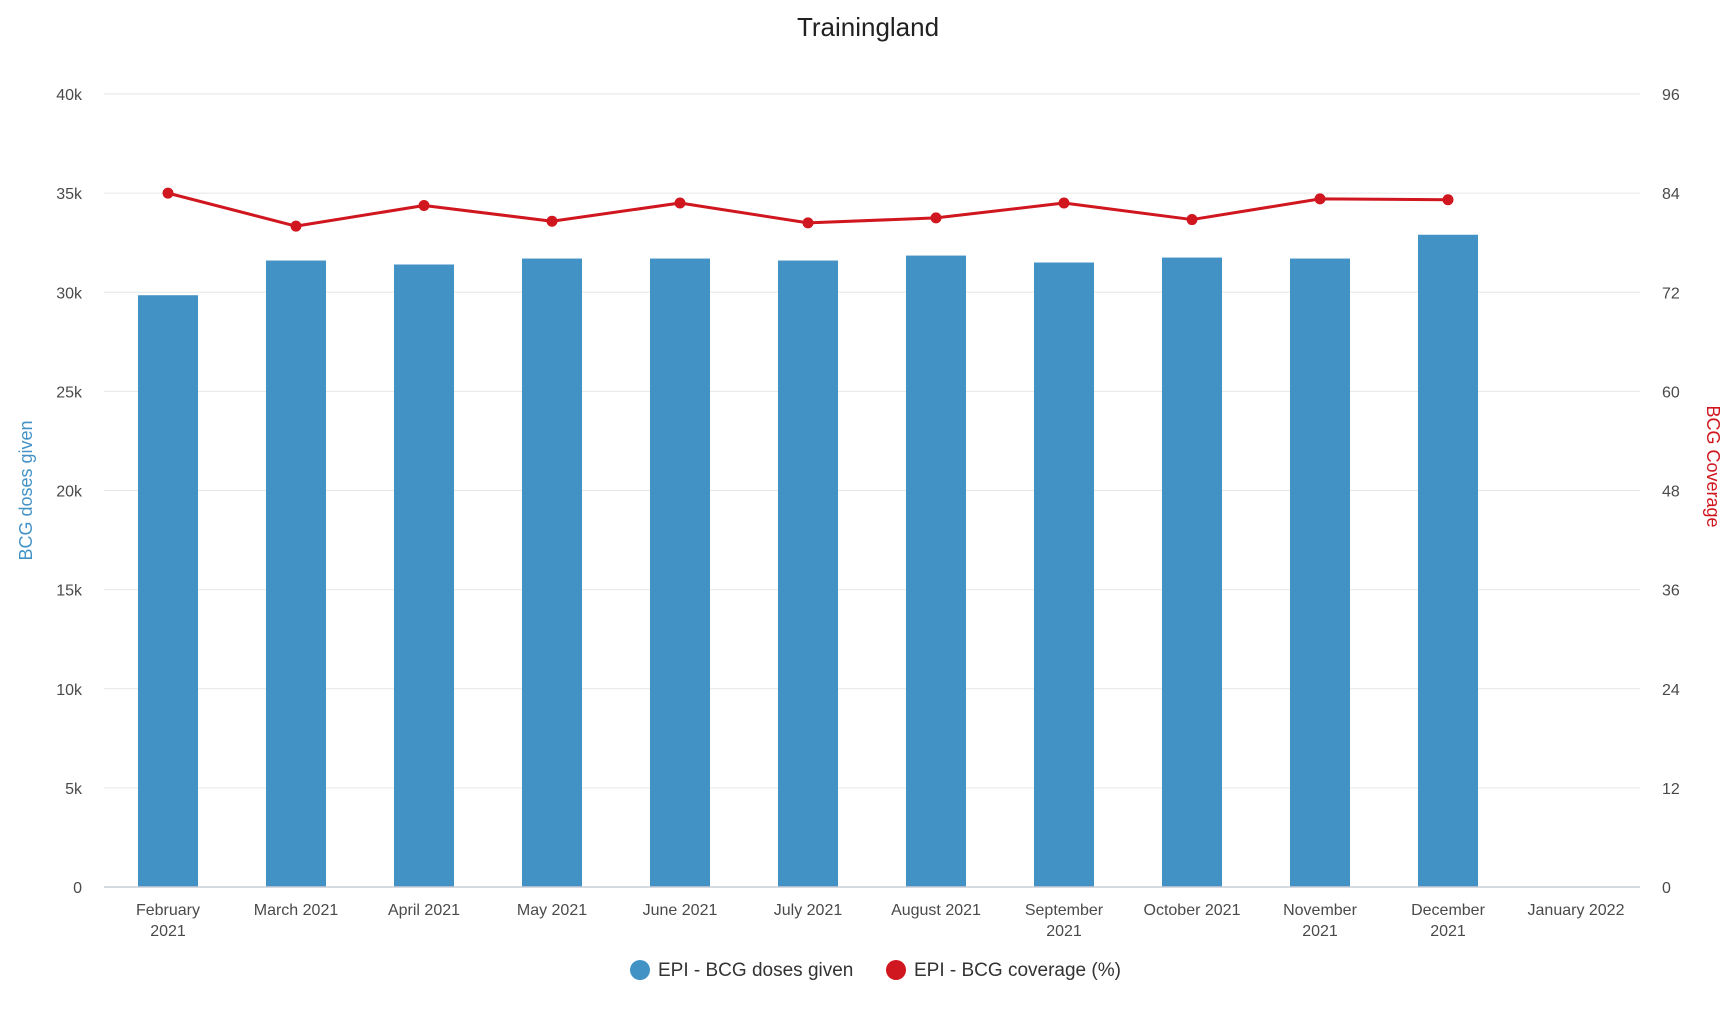 The height and width of the screenshot is (1009, 1726). I want to click on y-right-tick-label: 48, so click(1671, 492).